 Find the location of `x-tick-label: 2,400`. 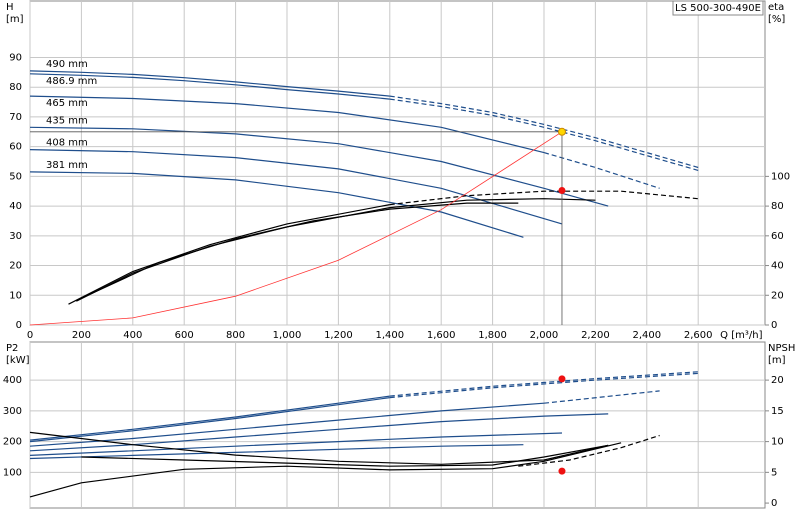

x-tick-label: 2,400 is located at coordinates (646, 335).